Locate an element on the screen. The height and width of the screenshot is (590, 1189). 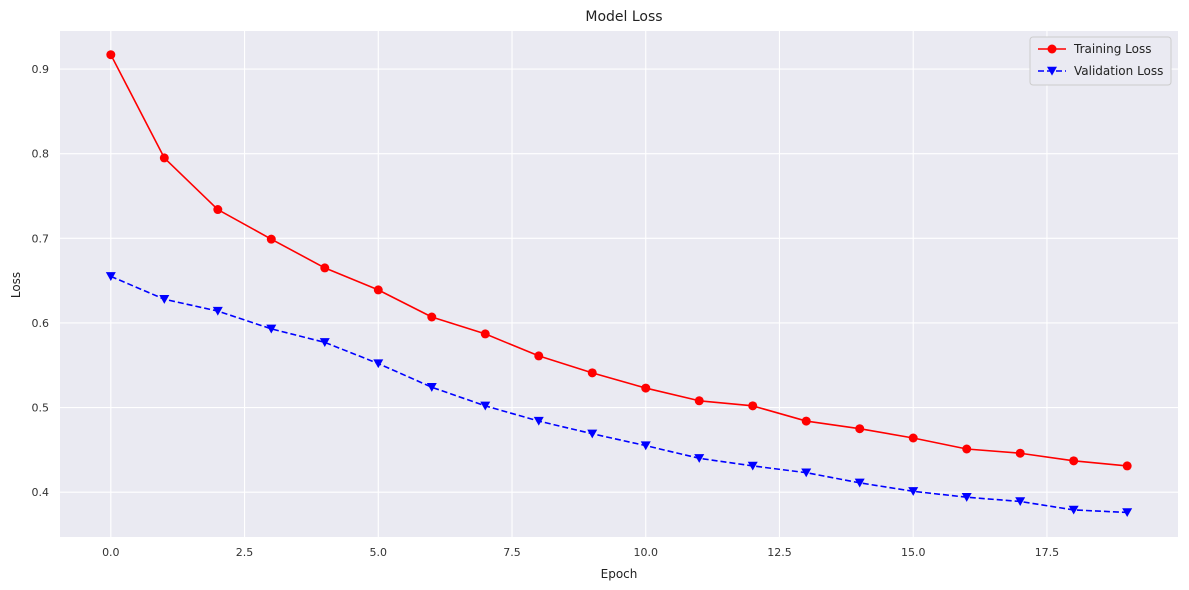
x-tick-label: 2.5 is located at coordinates (245, 552).